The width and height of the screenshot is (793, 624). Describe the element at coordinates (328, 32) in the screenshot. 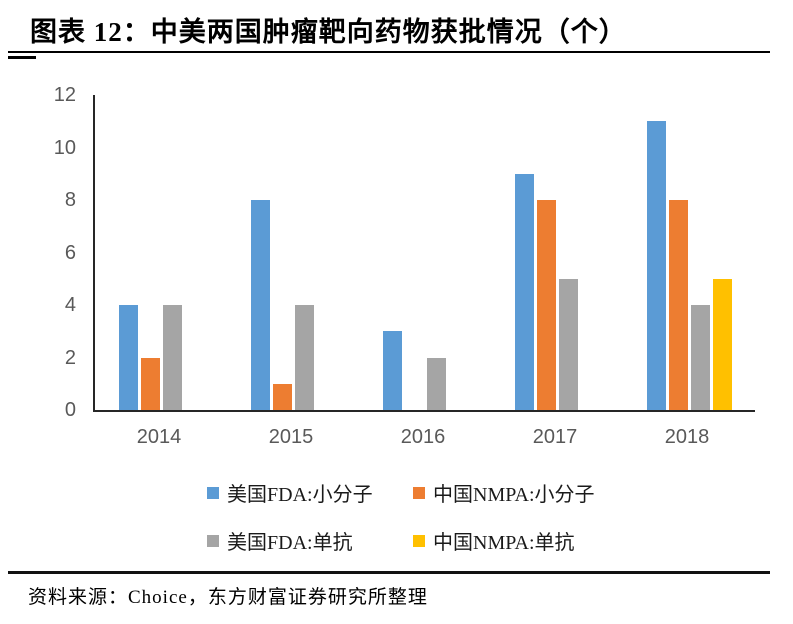

I see `figure-title: 图表 12：中美两国肿瘤靶向药物获批情况（个）` at that location.